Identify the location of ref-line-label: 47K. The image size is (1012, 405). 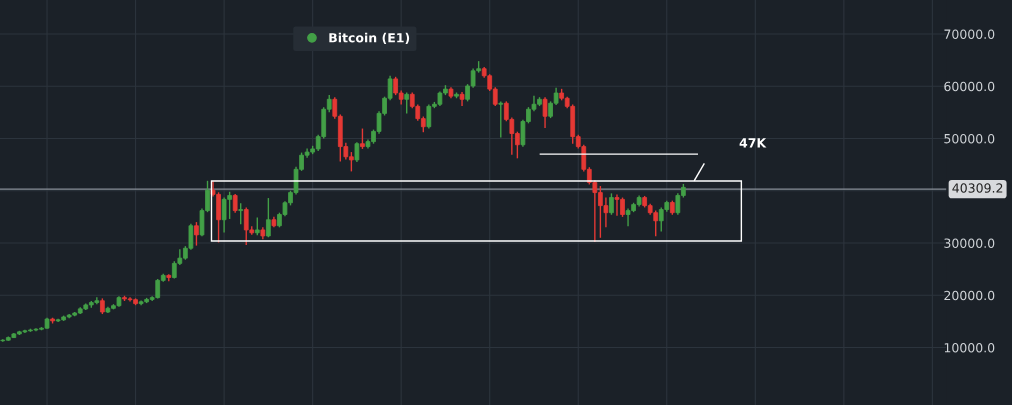
(753, 143).